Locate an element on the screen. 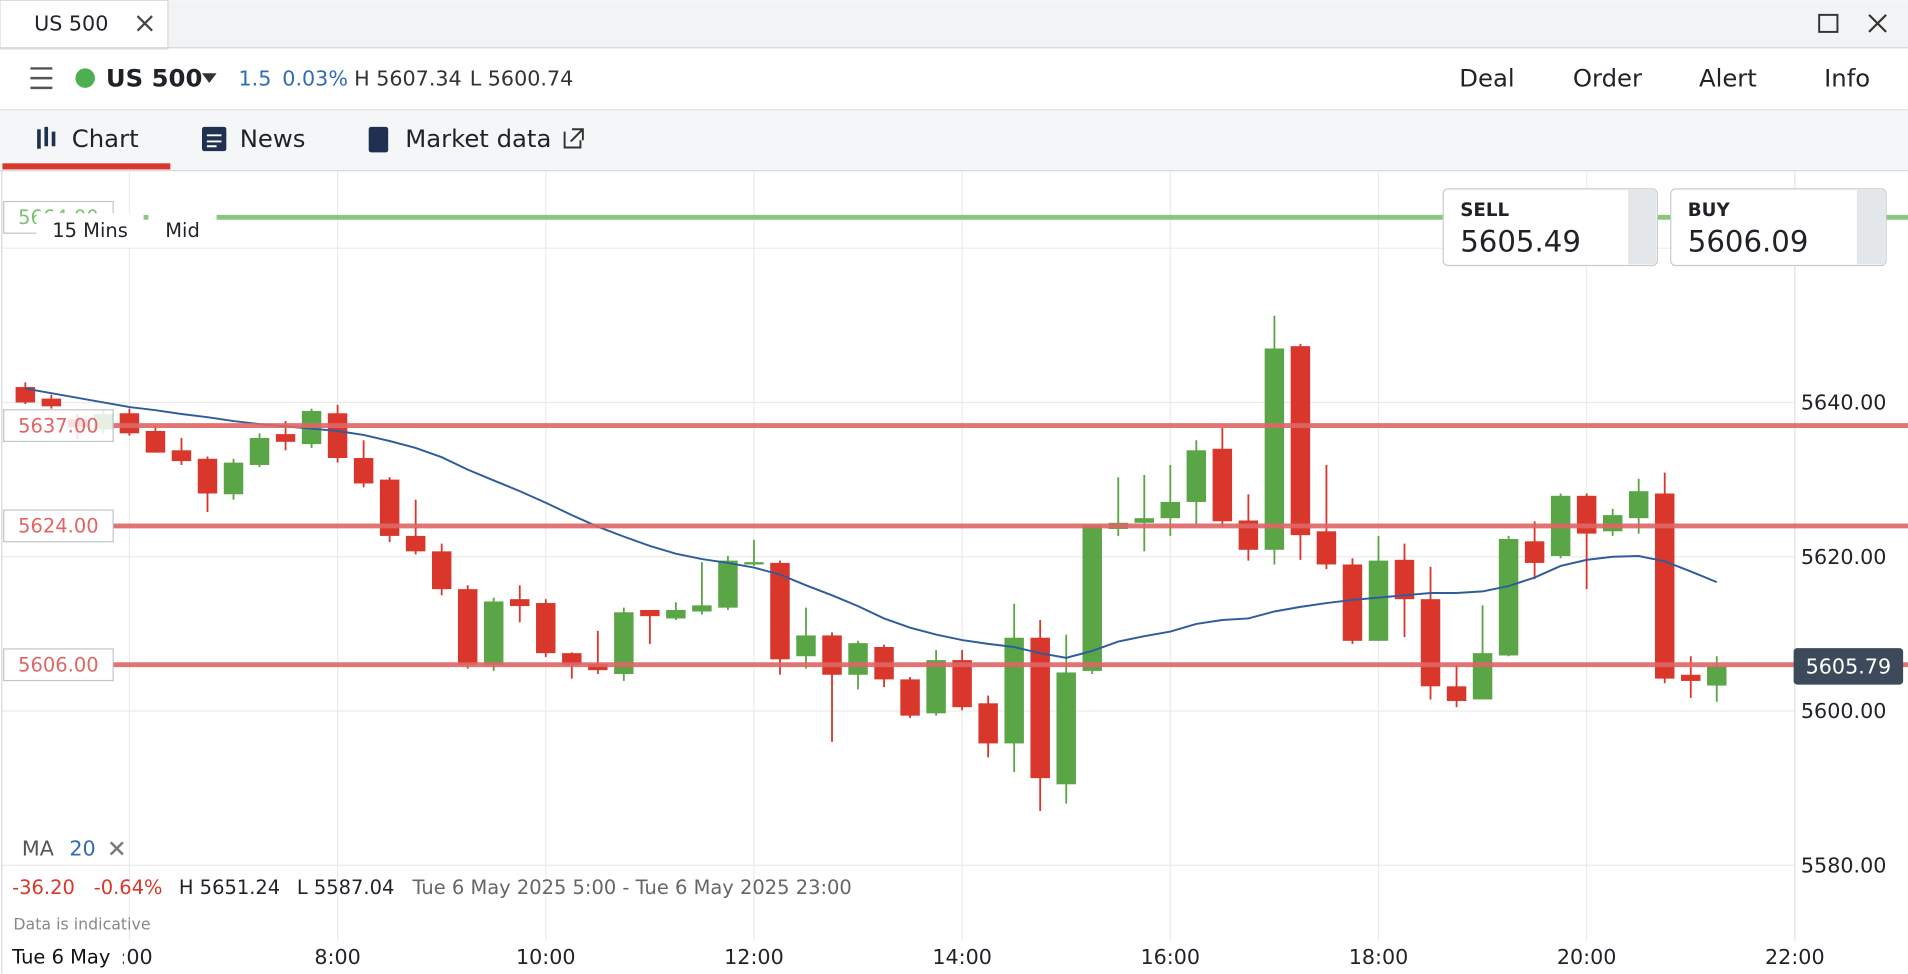 The height and width of the screenshot is (974, 1908). action-button: Deal is located at coordinates (1486, 77).